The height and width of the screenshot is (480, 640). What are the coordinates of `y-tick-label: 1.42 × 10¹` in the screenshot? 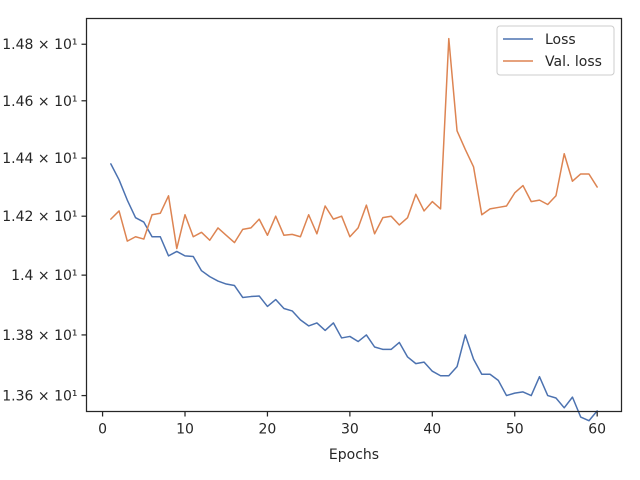 It's located at (39, 217).